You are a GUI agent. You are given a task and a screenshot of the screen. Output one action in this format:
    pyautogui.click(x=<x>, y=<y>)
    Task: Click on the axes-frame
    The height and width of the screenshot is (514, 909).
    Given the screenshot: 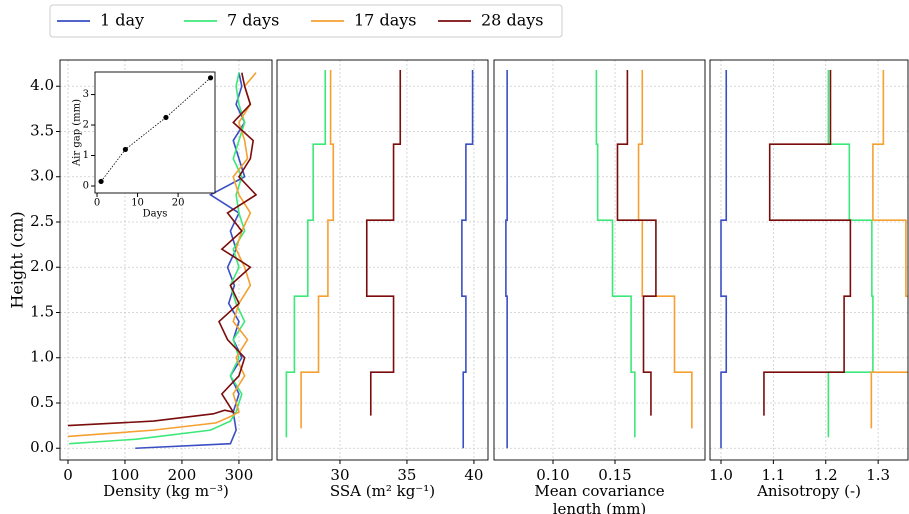 What is the action you would take?
    pyautogui.click(x=155, y=132)
    